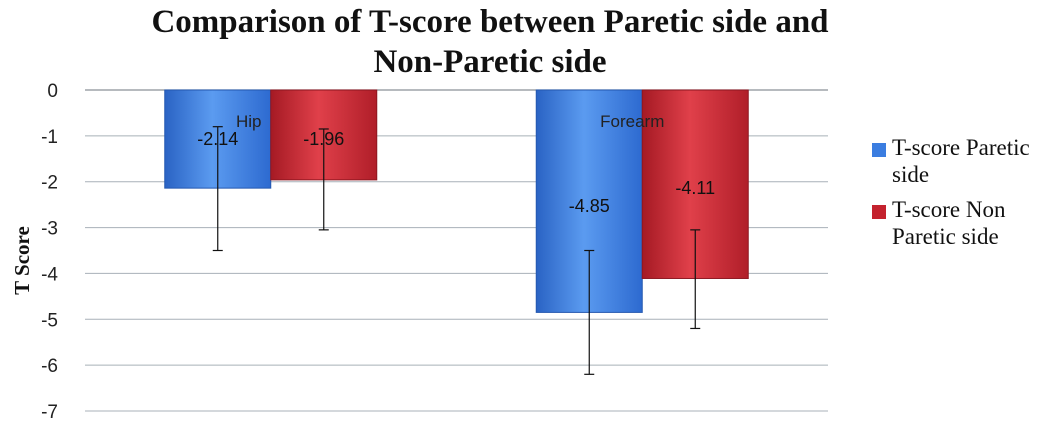 The image size is (1040, 430). Describe the element at coordinates (961, 161) in the screenshot. I see `legend-label-paretic: T-score Paretic side` at that location.